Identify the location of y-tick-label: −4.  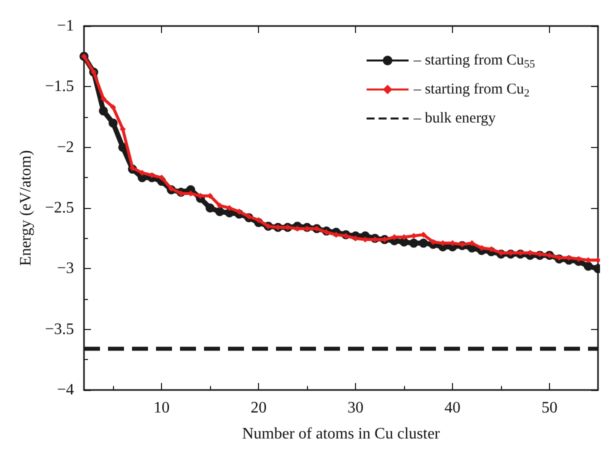
(65, 390).